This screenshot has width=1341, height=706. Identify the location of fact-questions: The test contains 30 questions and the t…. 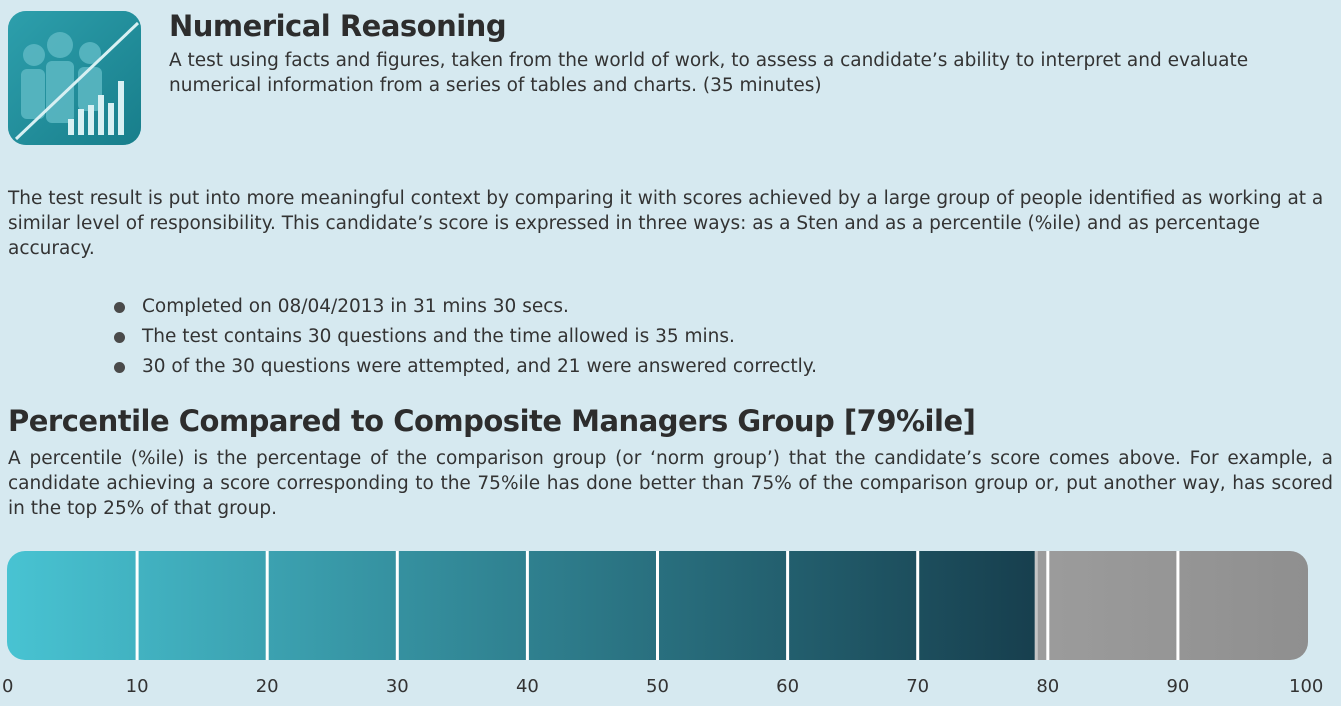
(465, 337).